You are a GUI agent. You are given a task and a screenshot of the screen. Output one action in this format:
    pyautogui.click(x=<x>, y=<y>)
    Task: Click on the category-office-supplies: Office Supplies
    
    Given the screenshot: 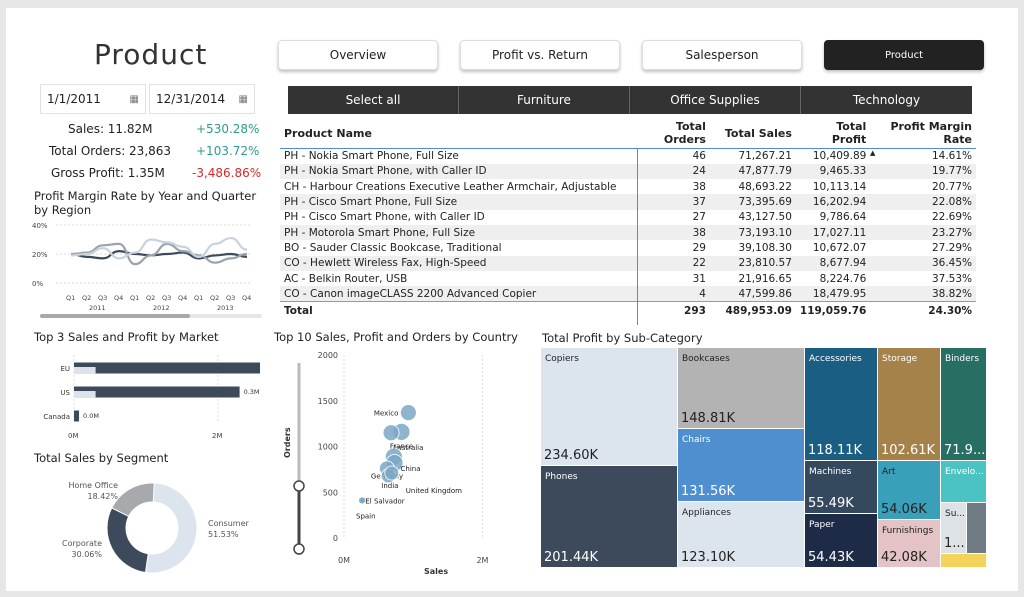 What is the action you would take?
    pyautogui.click(x=715, y=100)
    